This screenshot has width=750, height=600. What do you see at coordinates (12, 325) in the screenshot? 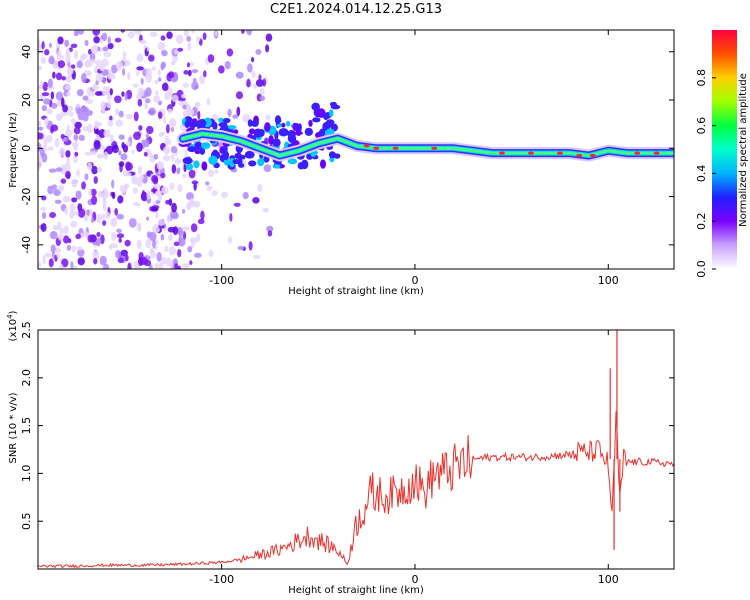
I see `snr-y-scale-label: (x104)` at bounding box center [12, 325].